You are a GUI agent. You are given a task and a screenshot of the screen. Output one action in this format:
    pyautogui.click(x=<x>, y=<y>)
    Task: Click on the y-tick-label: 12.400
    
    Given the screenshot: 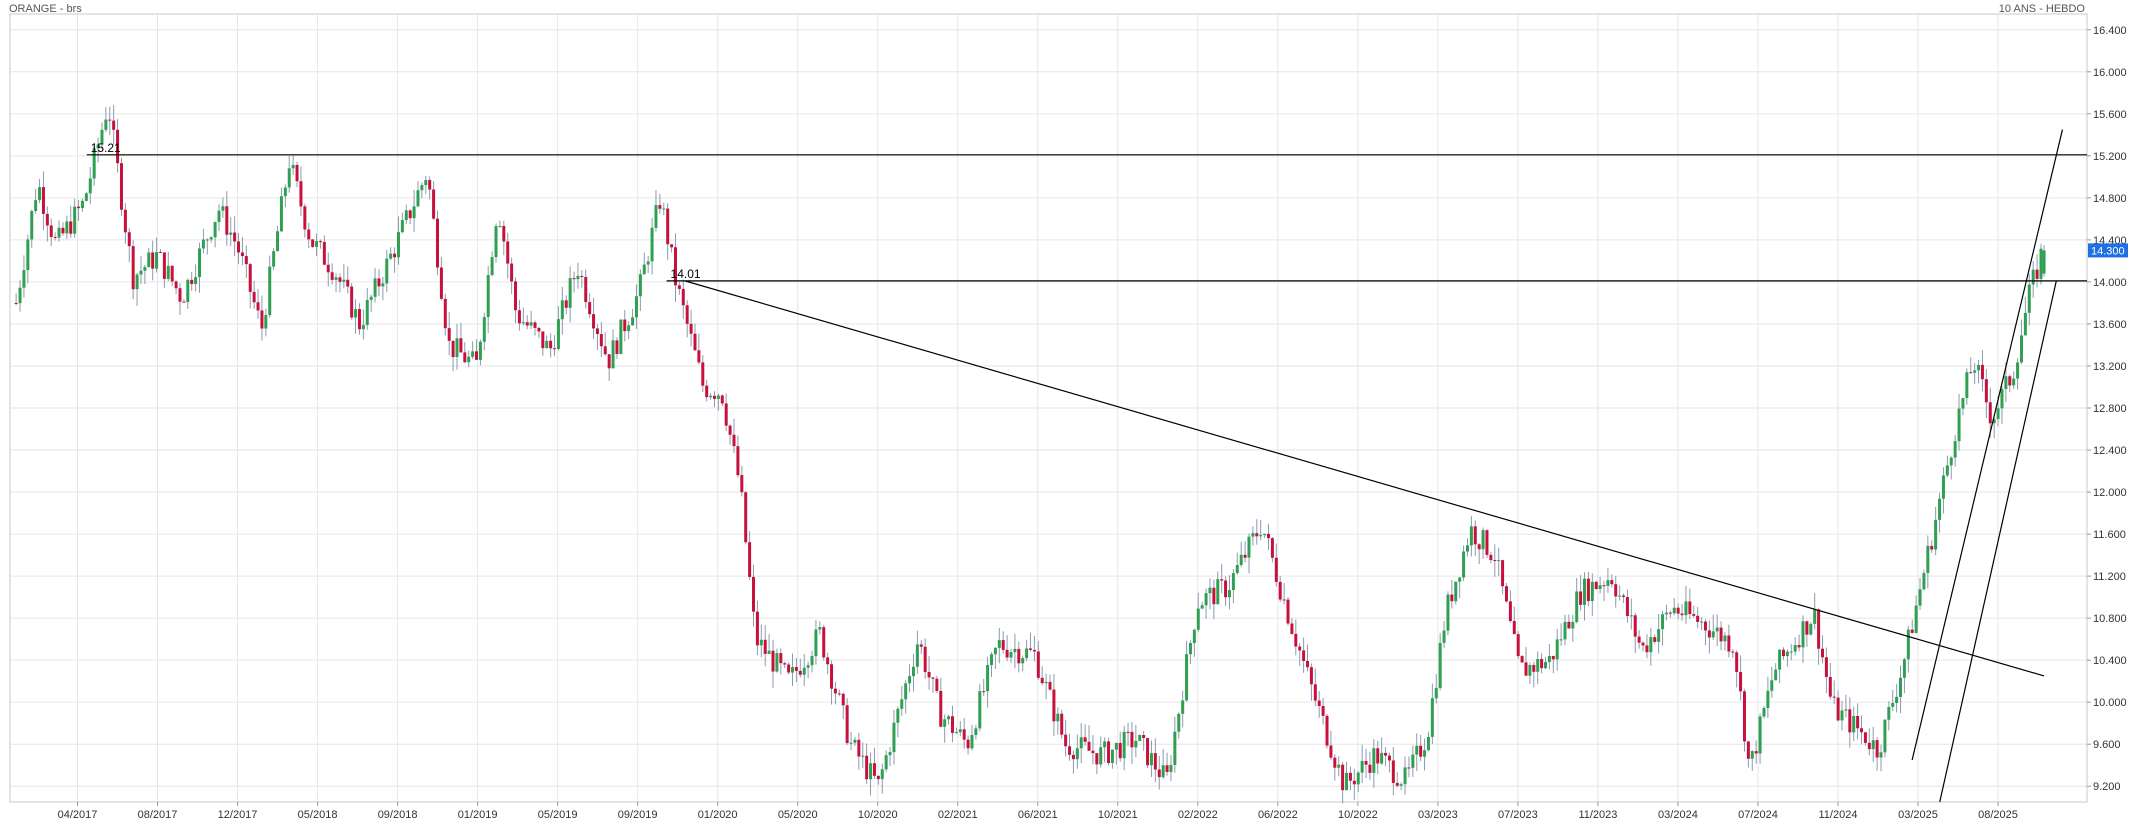 What is the action you would take?
    pyautogui.click(x=2110, y=451)
    